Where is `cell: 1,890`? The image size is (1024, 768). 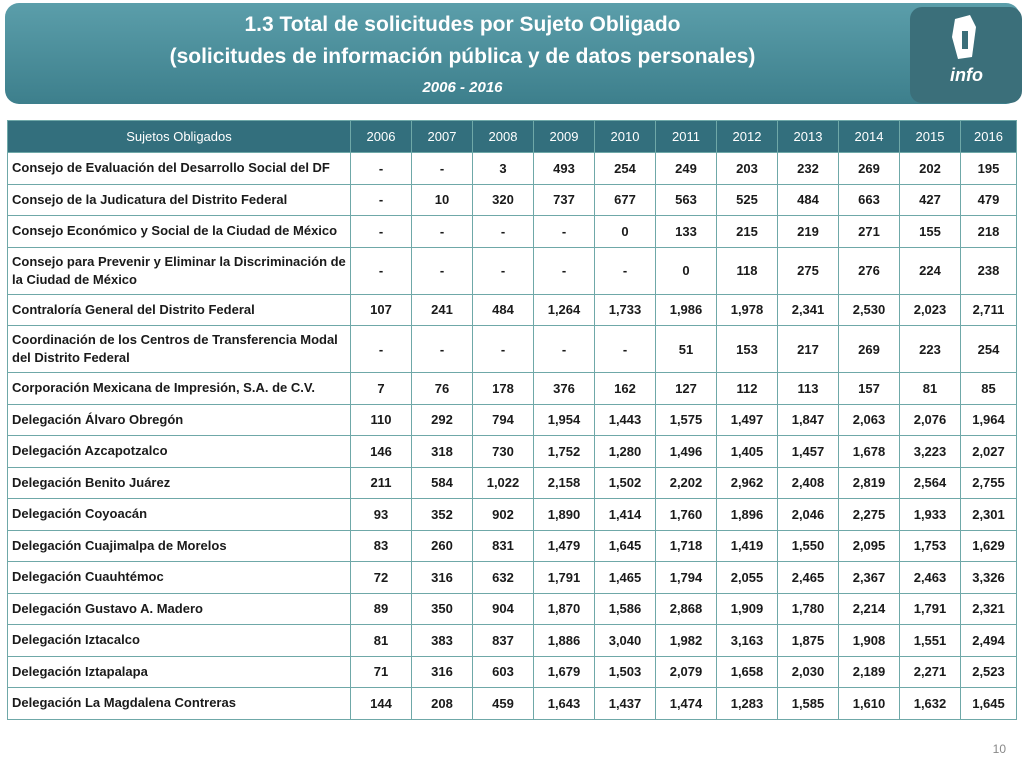 cell: 1,890 is located at coordinates (564, 514).